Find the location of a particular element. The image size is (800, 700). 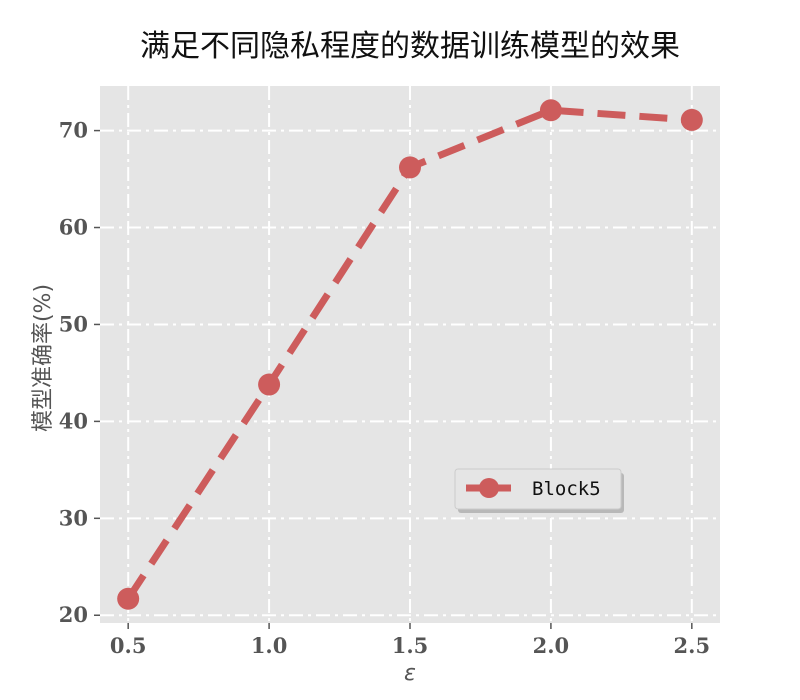

y-tick-label: 20 is located at coordinates (73, 614).